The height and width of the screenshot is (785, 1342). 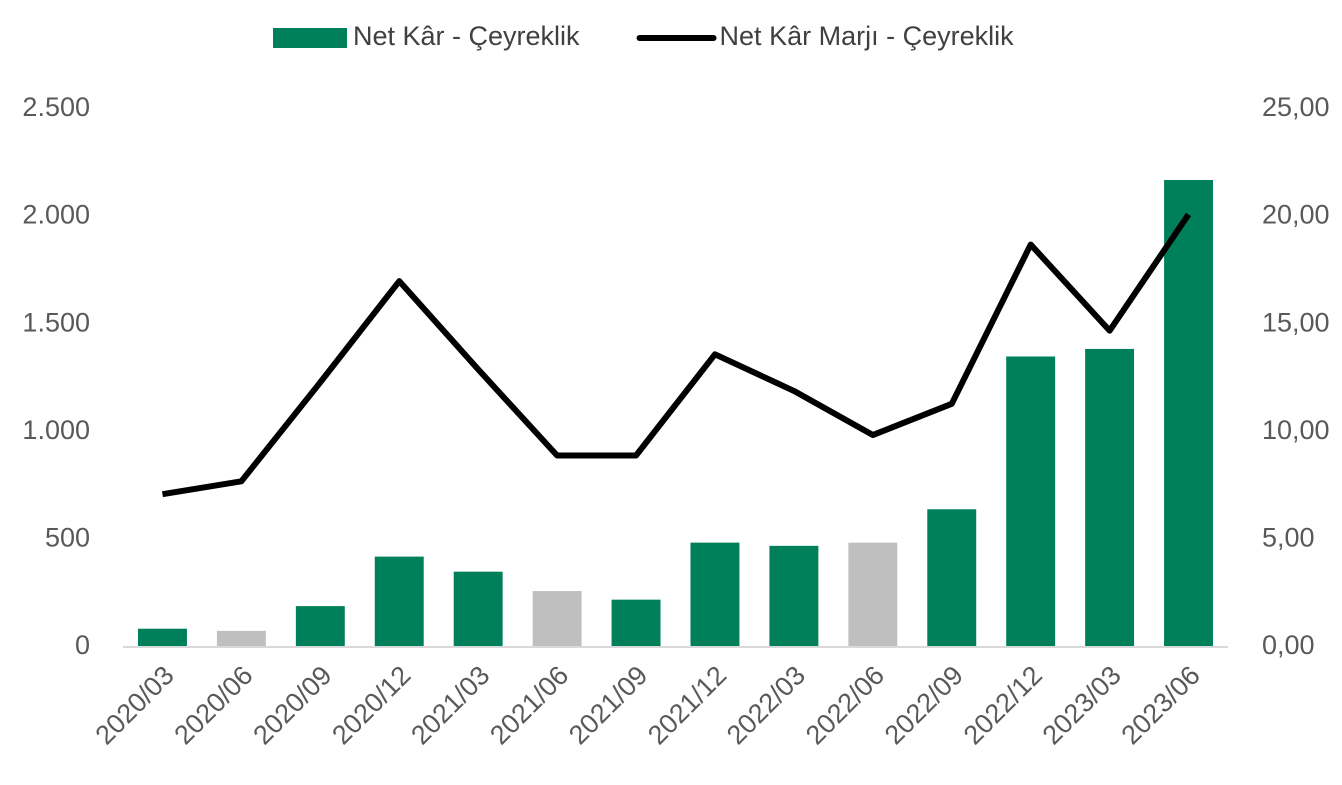 I want to click on y2-tick-label: 5,00, so click(x=1288, y=538).